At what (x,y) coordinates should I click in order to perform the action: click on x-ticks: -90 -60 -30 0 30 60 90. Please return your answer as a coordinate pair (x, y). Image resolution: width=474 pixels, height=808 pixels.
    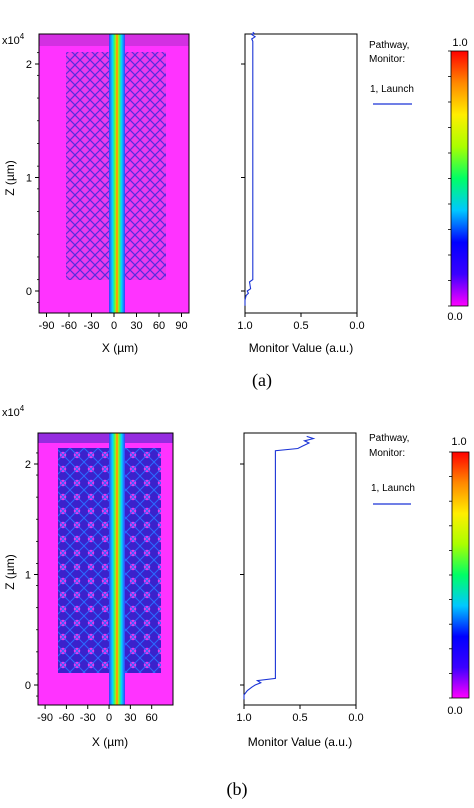
    Looking at the image, I should click on (113, 322).